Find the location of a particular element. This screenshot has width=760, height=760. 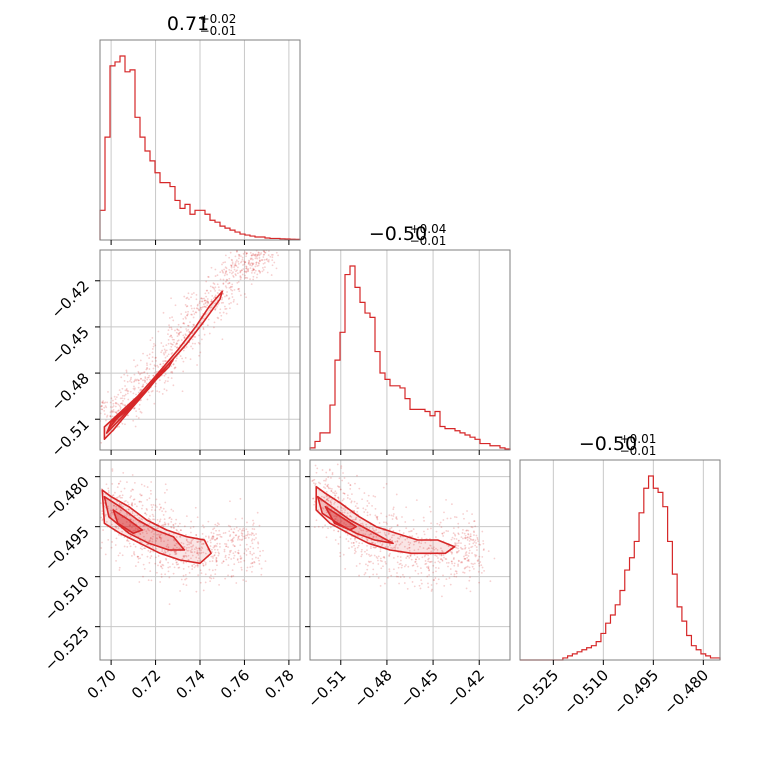

x-tick-label-diag-2-0: −0.525 is located at coordinates (536, 692).